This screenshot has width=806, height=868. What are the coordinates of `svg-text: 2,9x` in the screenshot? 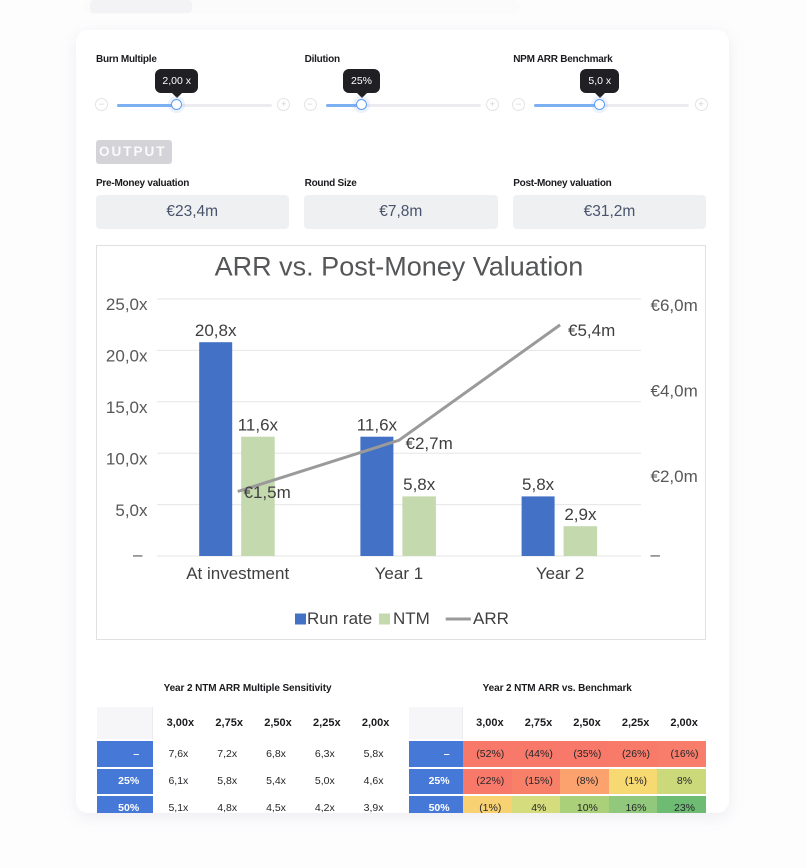 It's located at (580, 514).